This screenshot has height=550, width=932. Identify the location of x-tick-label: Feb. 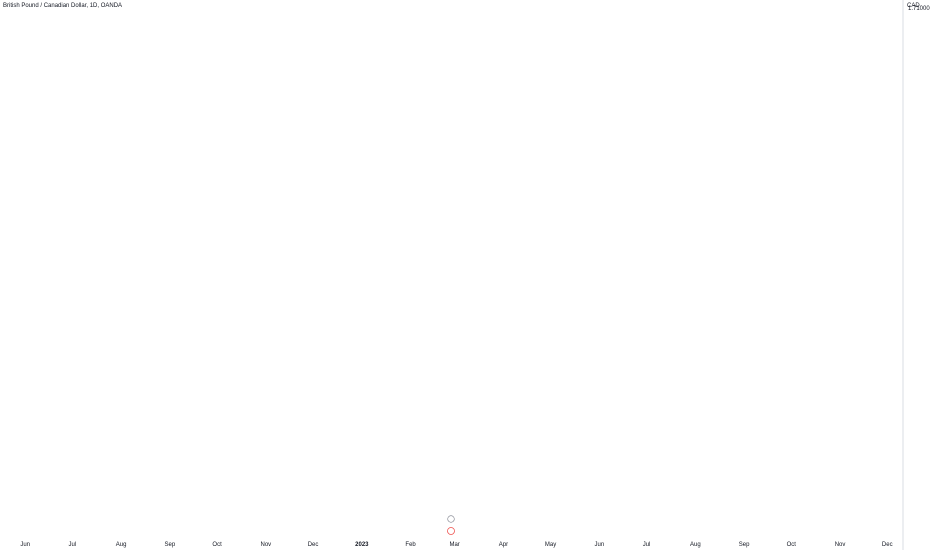
(410, 545).